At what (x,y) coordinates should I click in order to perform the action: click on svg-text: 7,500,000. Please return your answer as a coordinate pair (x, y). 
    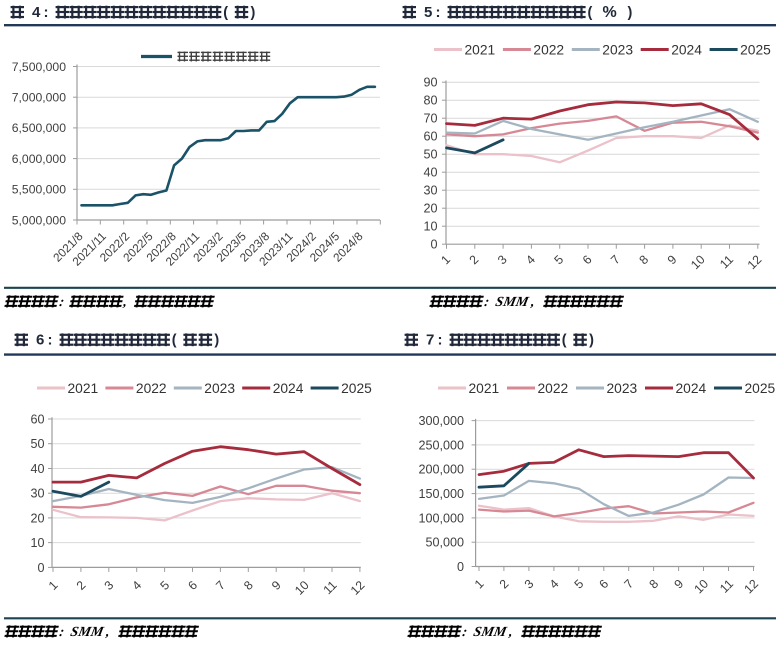
    Looking at the image, I should click on (39, 67).